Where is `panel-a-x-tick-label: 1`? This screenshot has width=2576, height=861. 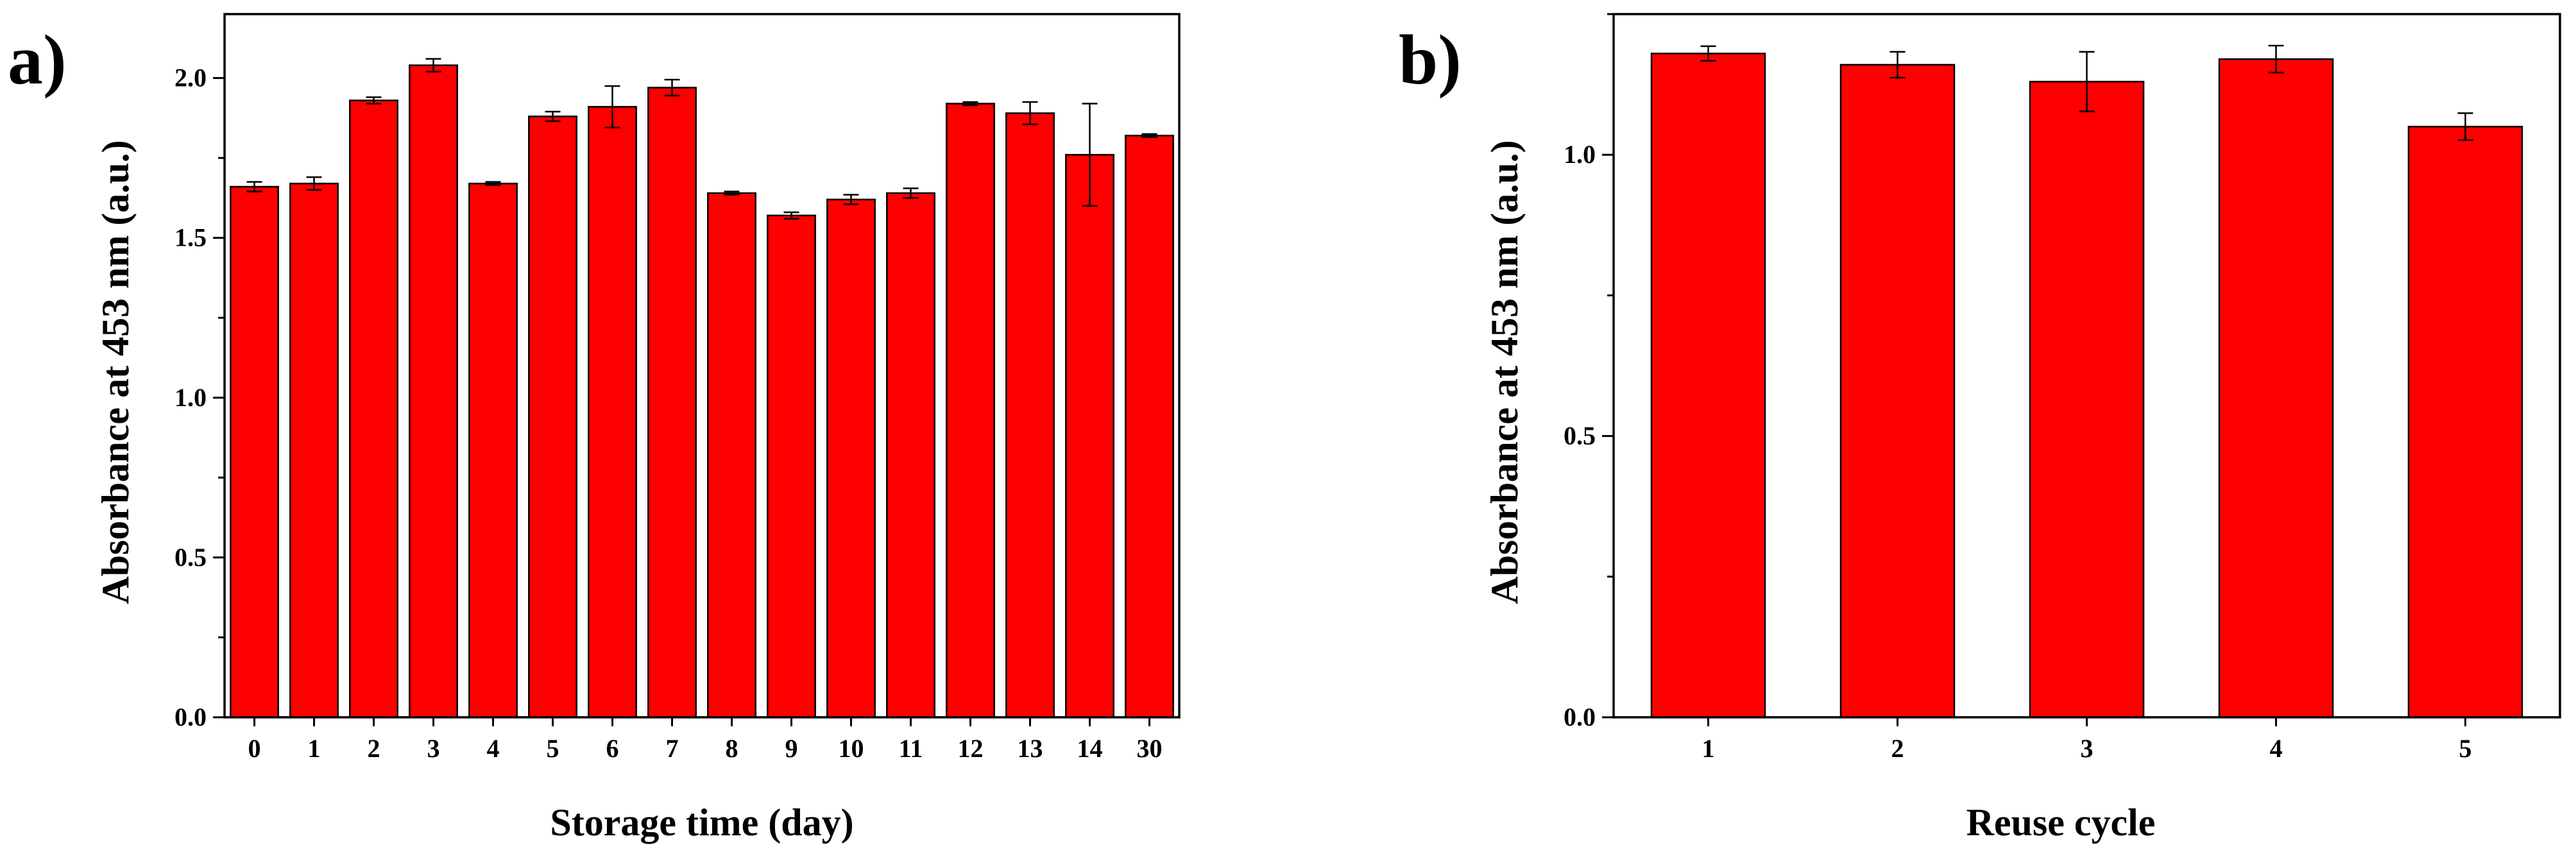
panel-a-x-tick-label: 1 is located at coordinates (314, 748).